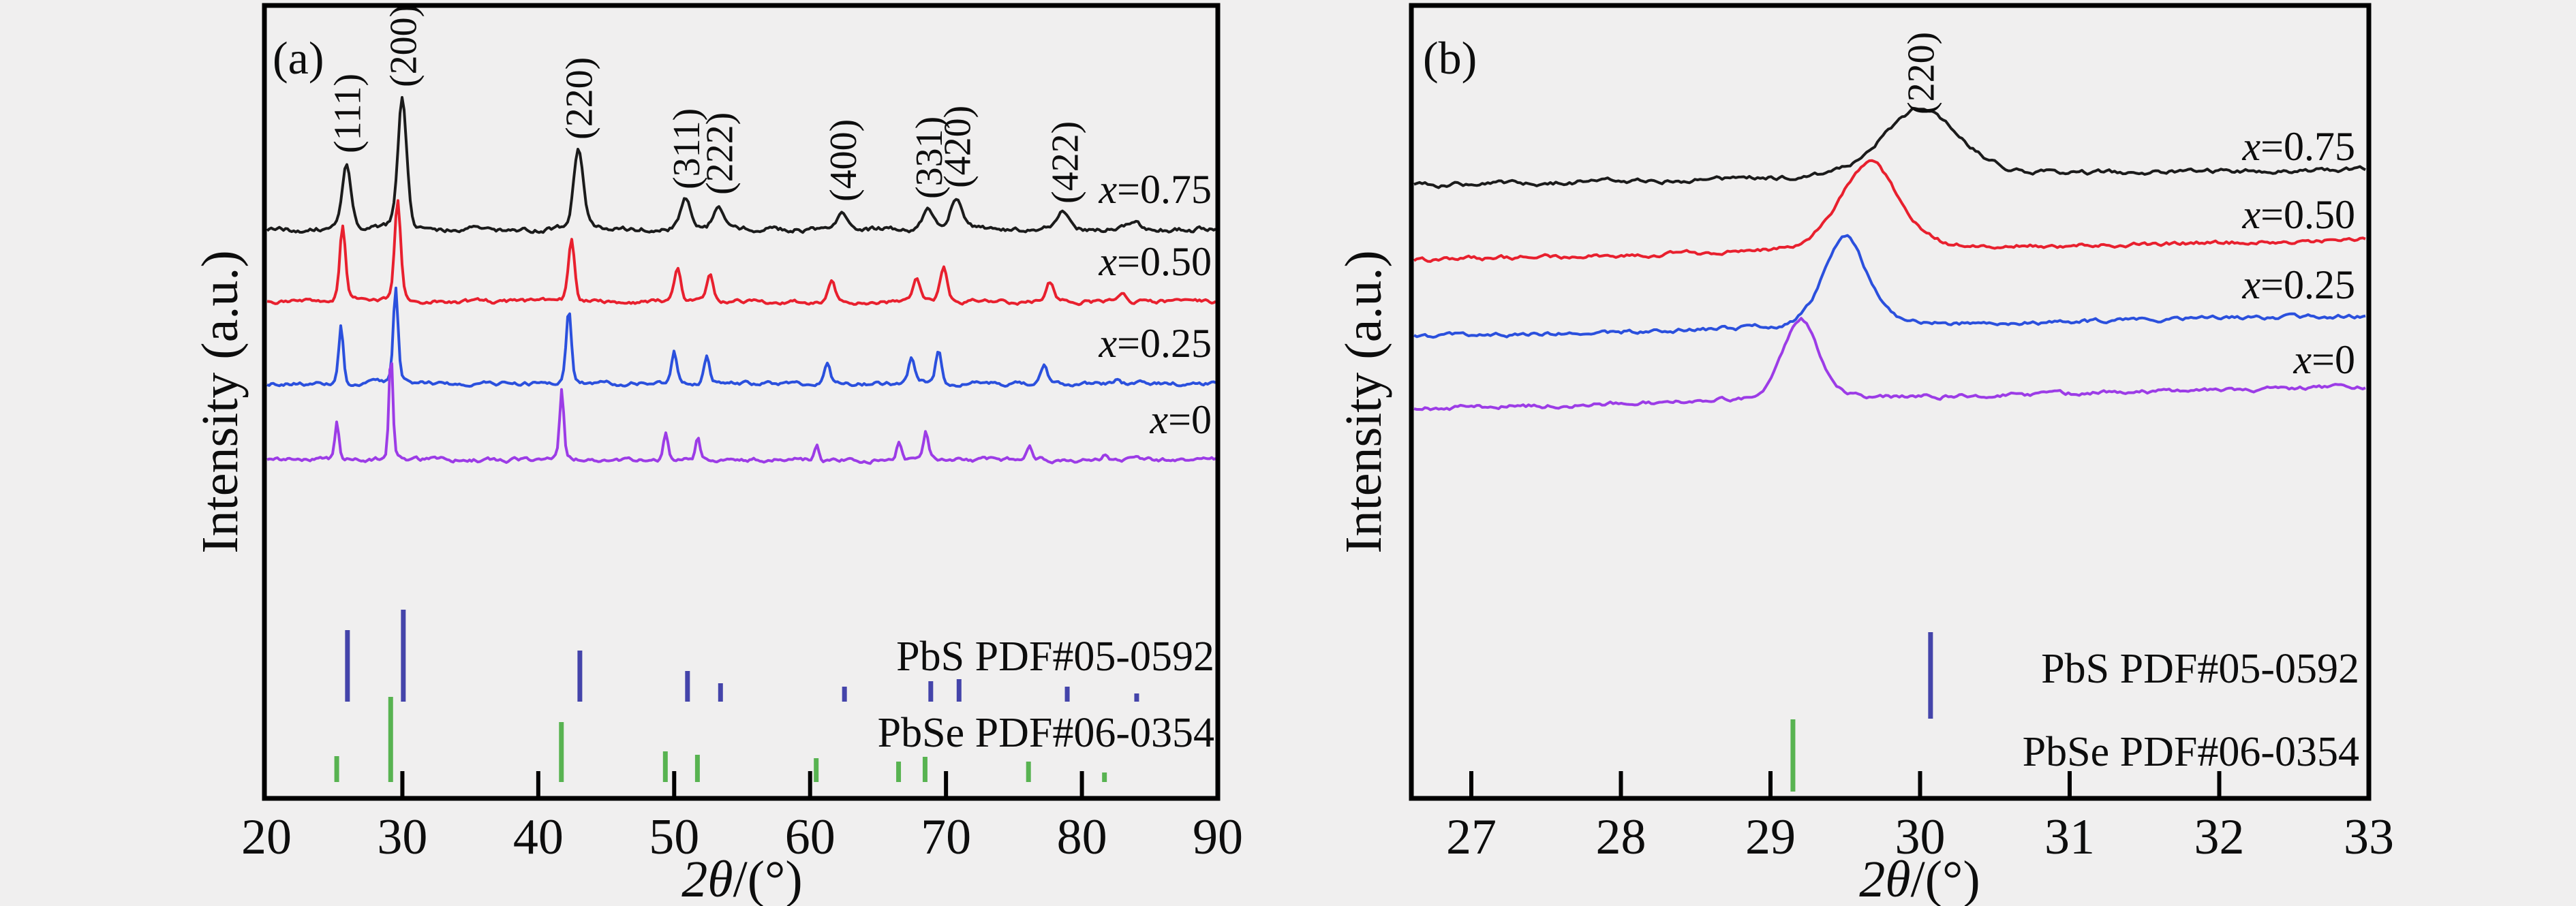 This screenshot has width=2576, height=906. I want to click on peak-label-422: (422), so click(1066, 162).